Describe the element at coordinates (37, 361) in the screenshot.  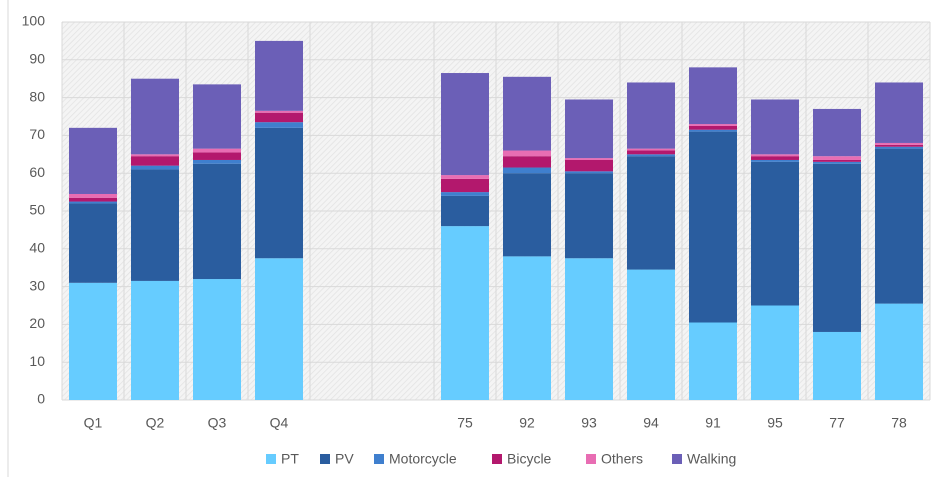
I see `y-tick-label: 10` at that location.